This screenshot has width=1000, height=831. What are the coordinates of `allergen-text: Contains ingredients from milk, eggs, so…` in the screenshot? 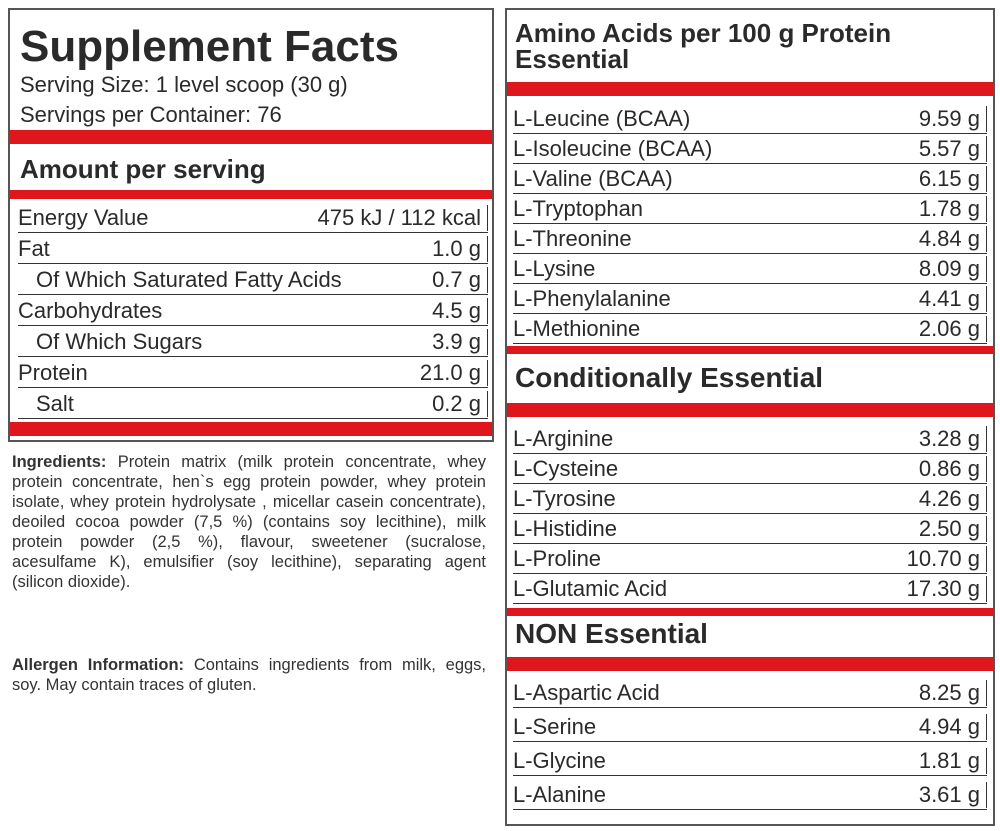 It's located at (249, 675).